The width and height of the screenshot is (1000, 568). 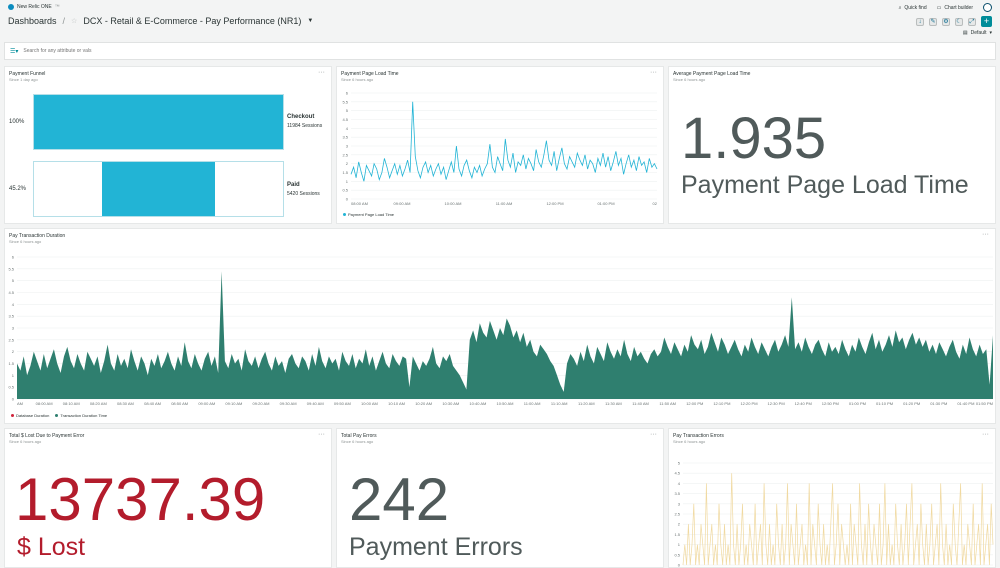 I want to click on breadcrumb-dashboards-link: Dashboards, so click(x=32, y=21).